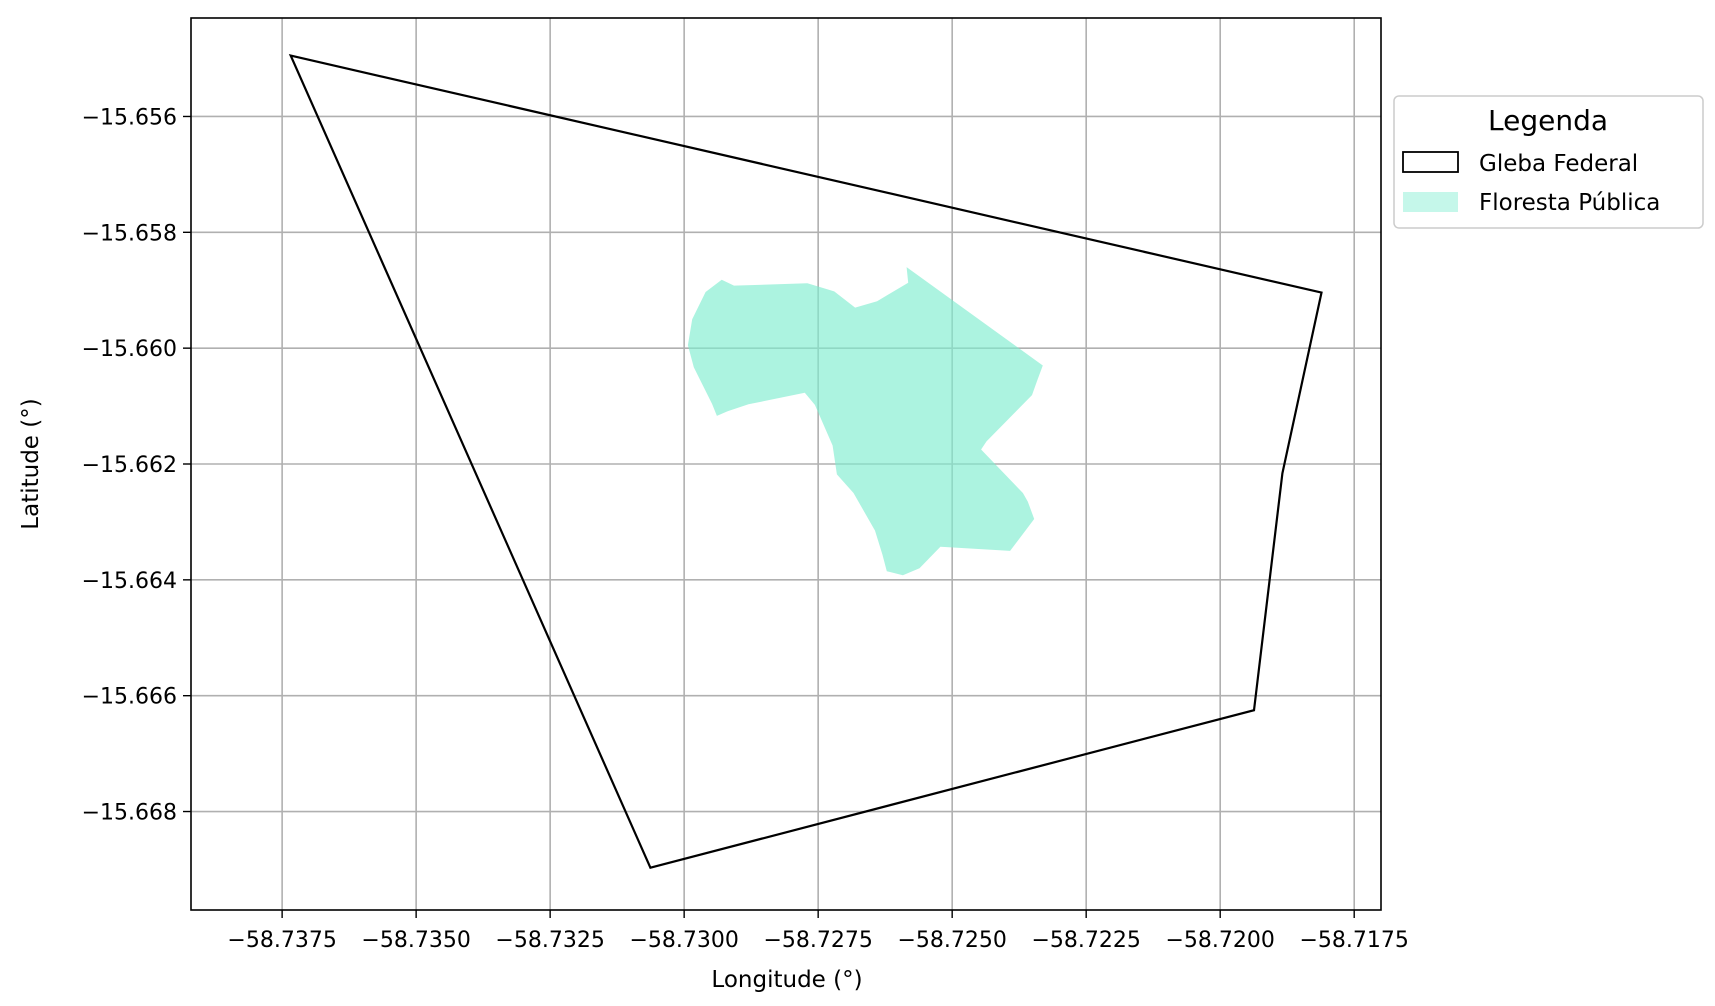  I want to click on x-tick-label: −58.7200, so click(1219, 940).